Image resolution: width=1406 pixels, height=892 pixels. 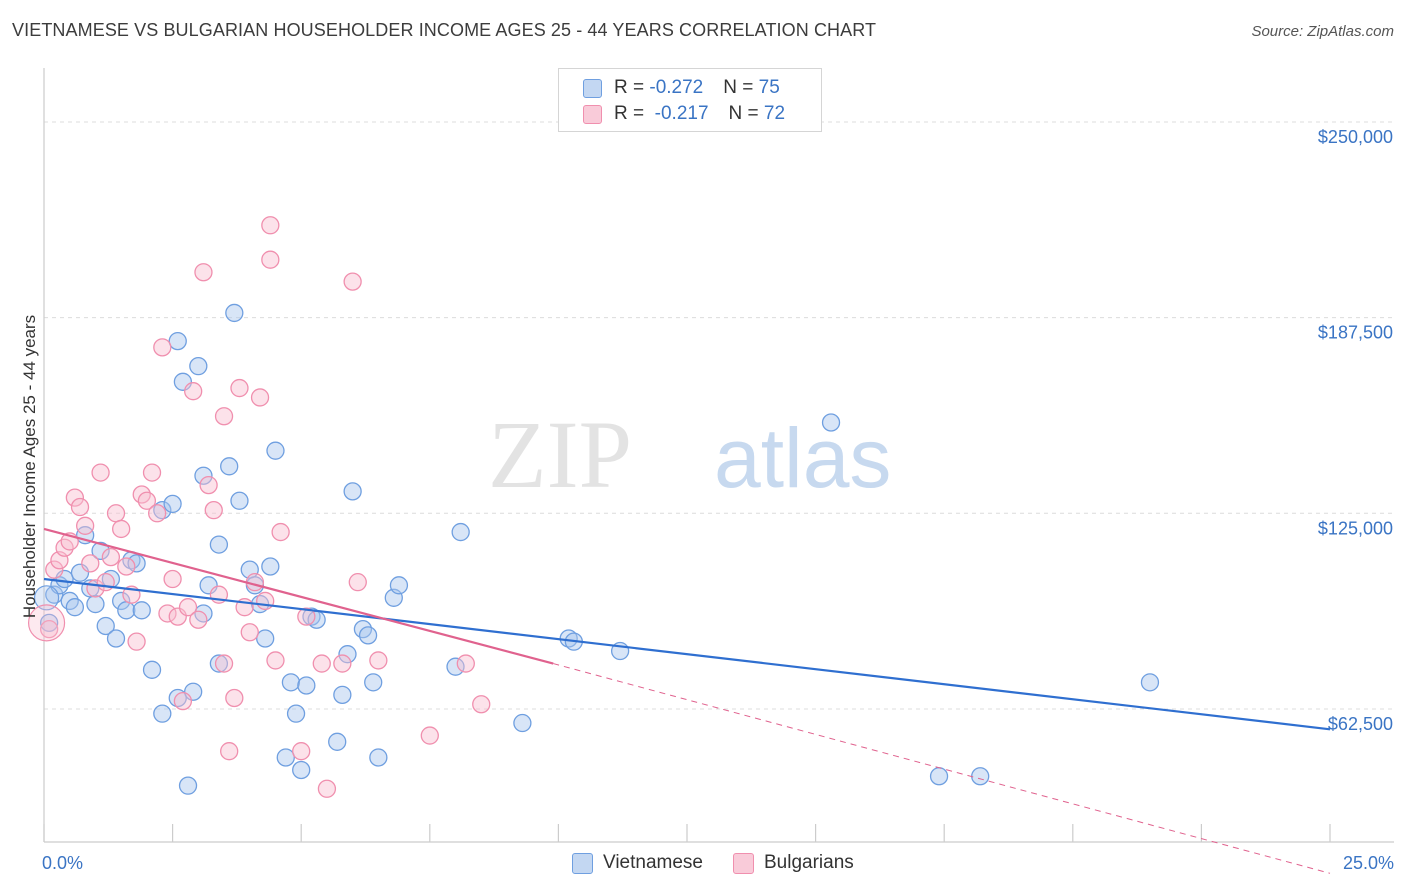 What do you see at coordinates (676, 87) in the screenshot?
I see `legend-r-value: -0.272` at bounding box center [676, 87].